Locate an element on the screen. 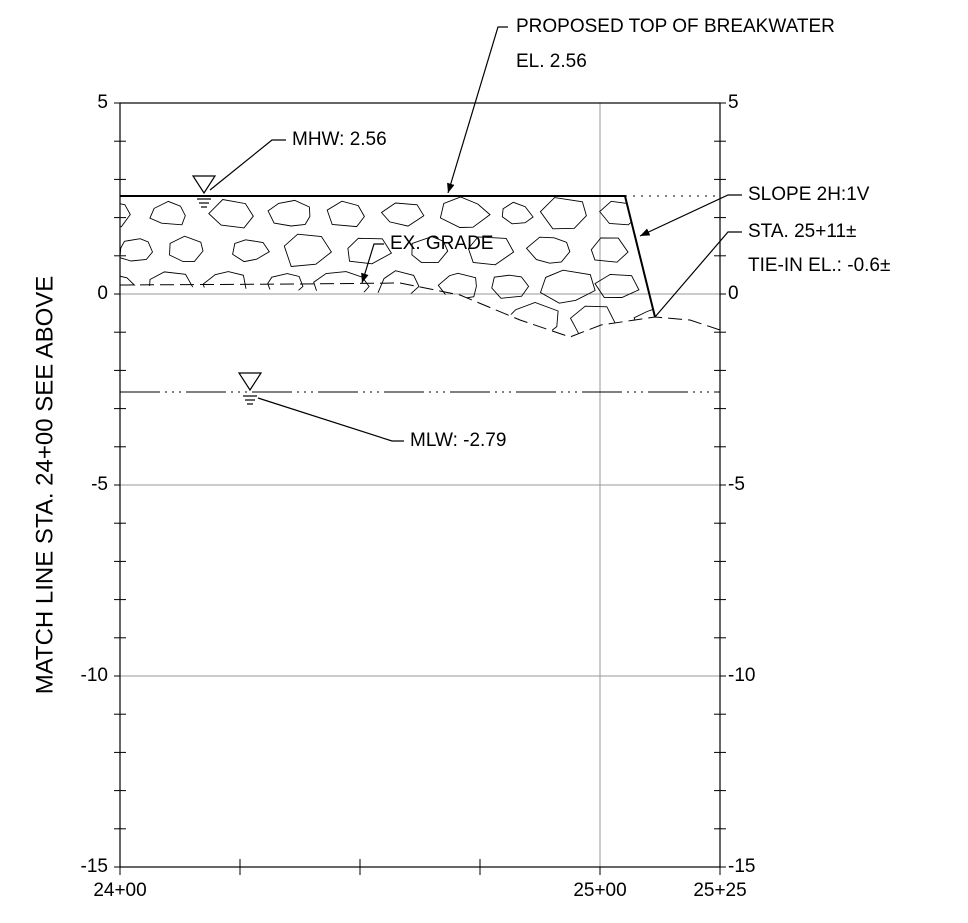 Image resolution: width=968 pixels, height=923 pixels. y-tick-label-right: -10 is located at coordinates (741, 675).